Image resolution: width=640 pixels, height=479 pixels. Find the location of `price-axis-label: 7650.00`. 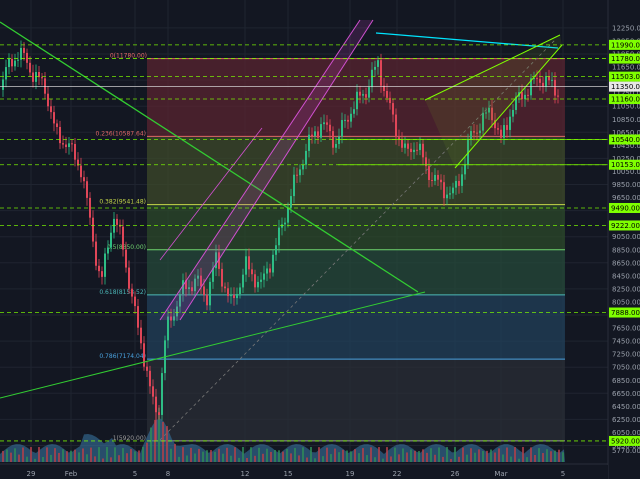

price-axis-label: 7650.00 is located at coordinates (626, 329).